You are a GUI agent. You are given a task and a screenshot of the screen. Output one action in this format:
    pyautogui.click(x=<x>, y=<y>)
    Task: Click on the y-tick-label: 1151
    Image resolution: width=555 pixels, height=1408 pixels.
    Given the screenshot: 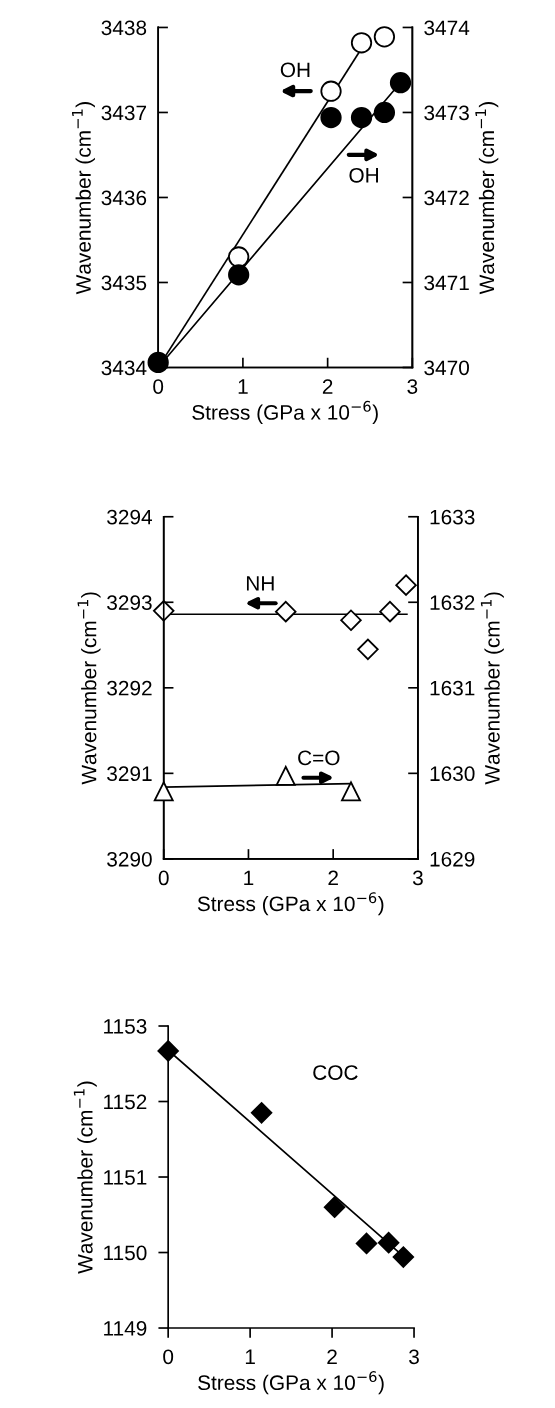 What is the action you would take?
    pyautogui.click(x=125, y=1177)
    